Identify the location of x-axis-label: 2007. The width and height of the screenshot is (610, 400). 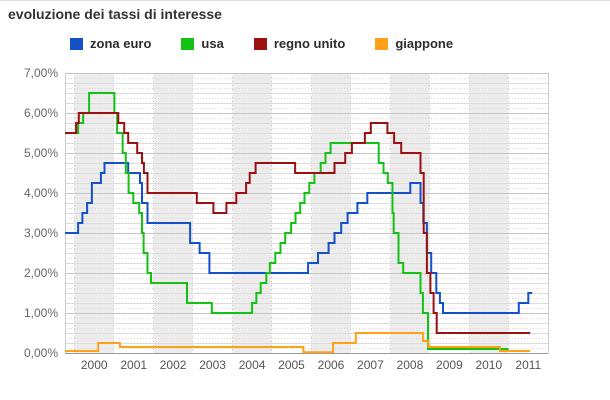
(370, 365).